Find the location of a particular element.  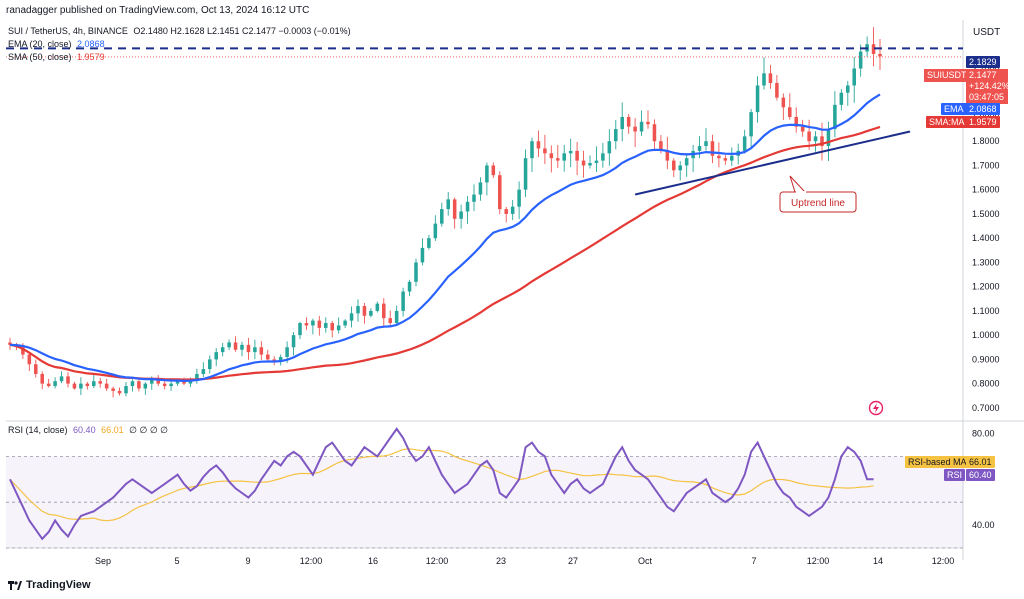

price-tag-symbol: SUIUSDT is located at coordinates (947, 75).